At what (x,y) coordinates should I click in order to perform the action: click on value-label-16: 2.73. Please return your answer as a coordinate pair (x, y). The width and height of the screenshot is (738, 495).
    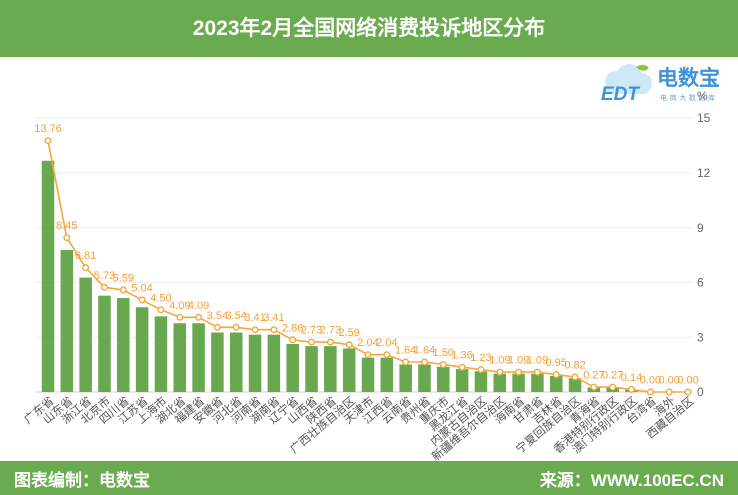
    Looking at the image, I should click on (330, 331).